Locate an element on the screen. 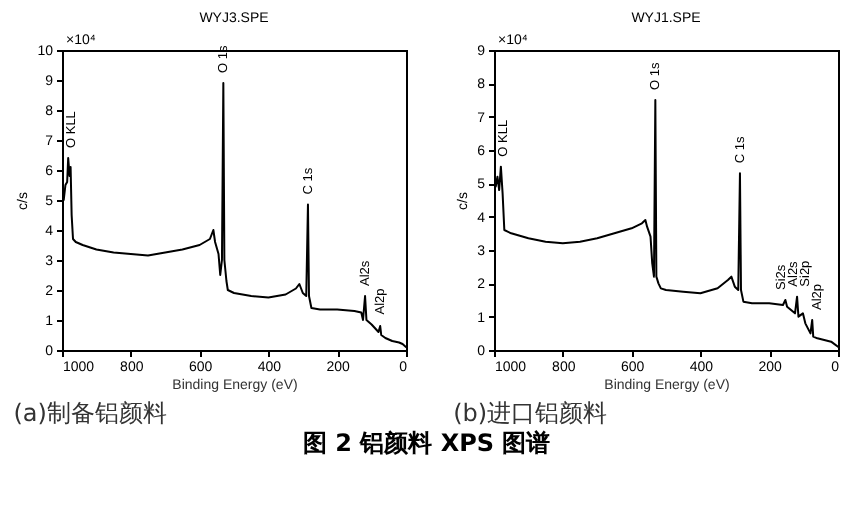 This screenshot has height=528, width=854. text: (a)制备铝颜料 is located at coordinates (90, 413).